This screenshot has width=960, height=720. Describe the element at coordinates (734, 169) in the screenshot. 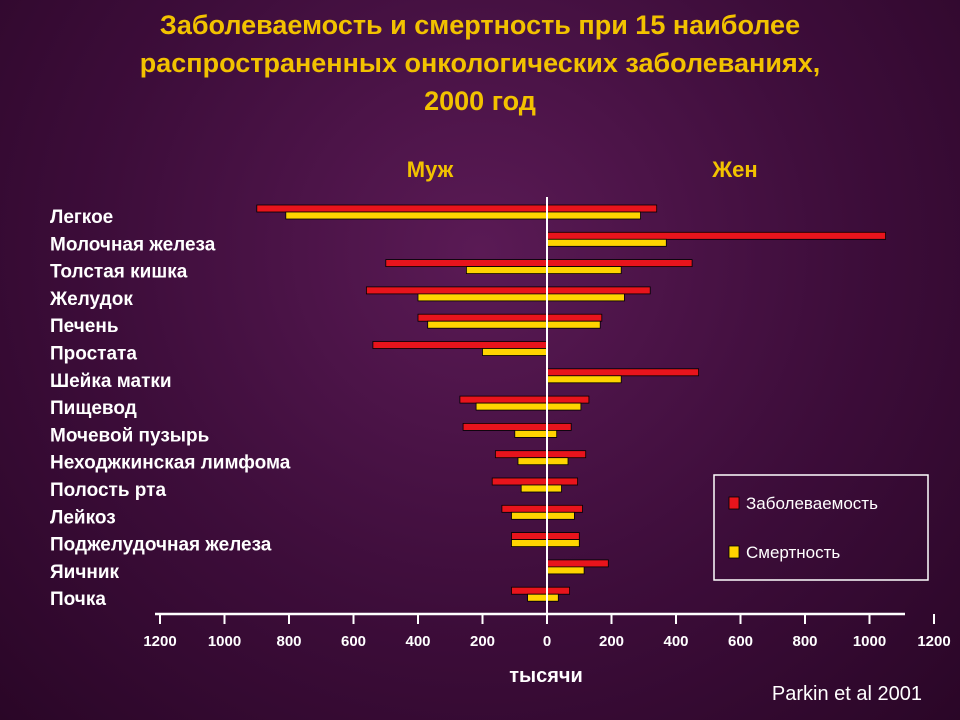

I see `female-side-label: Жен` at that location.